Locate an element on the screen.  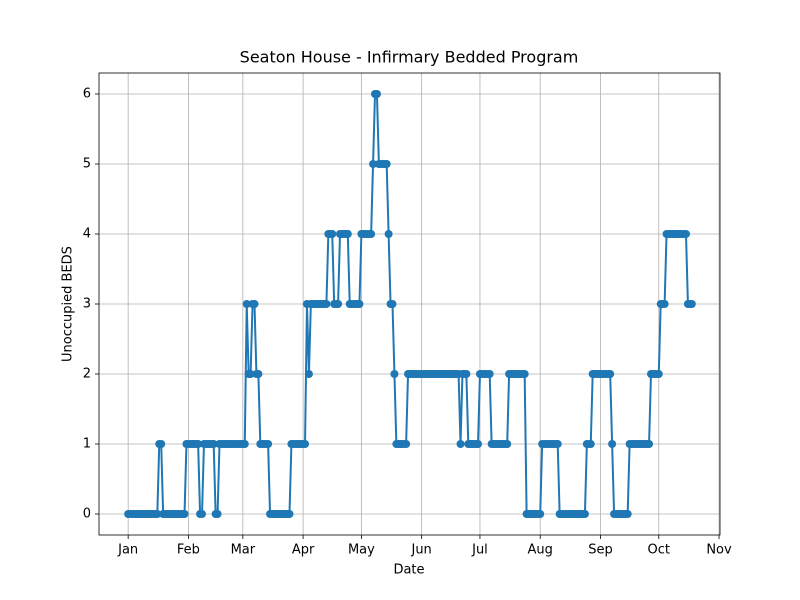
y-tick-label: 4 is located at coordinates (87, 234).